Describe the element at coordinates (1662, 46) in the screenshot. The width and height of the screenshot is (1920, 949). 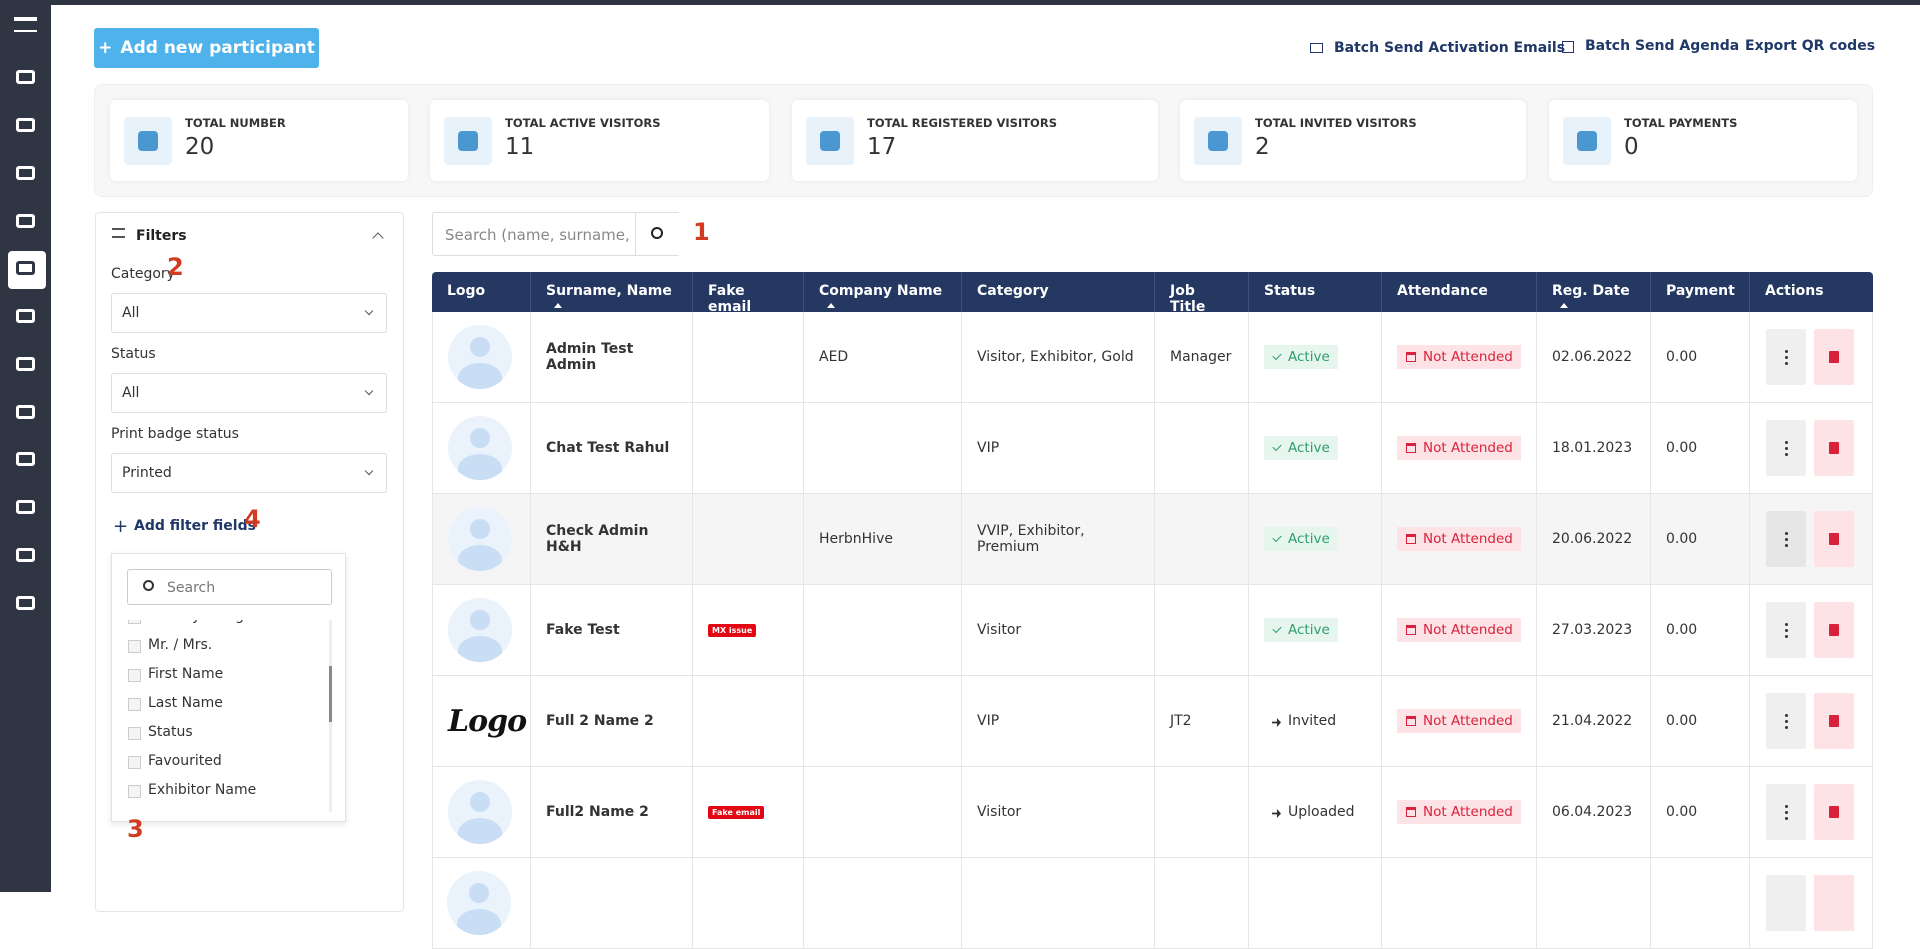
I see `link: Batch Send Agenda` at that location.